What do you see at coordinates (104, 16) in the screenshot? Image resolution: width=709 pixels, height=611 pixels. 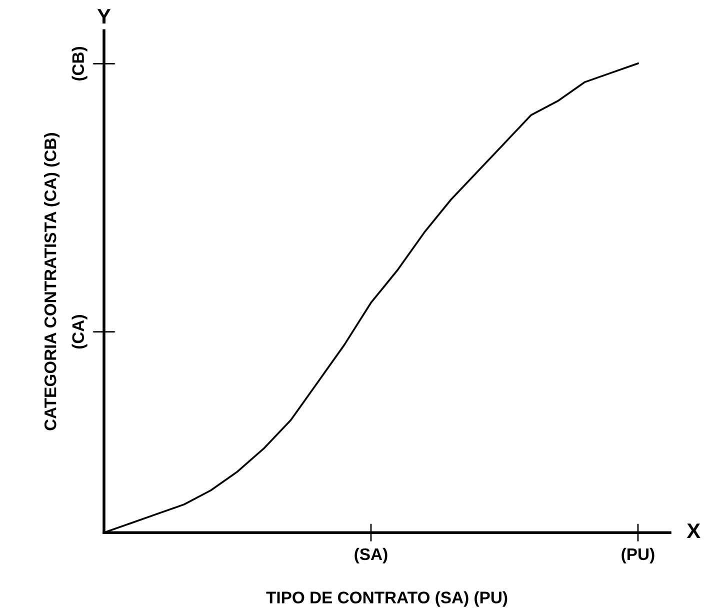 I see `text: Y` at bounding box center [104, 16].